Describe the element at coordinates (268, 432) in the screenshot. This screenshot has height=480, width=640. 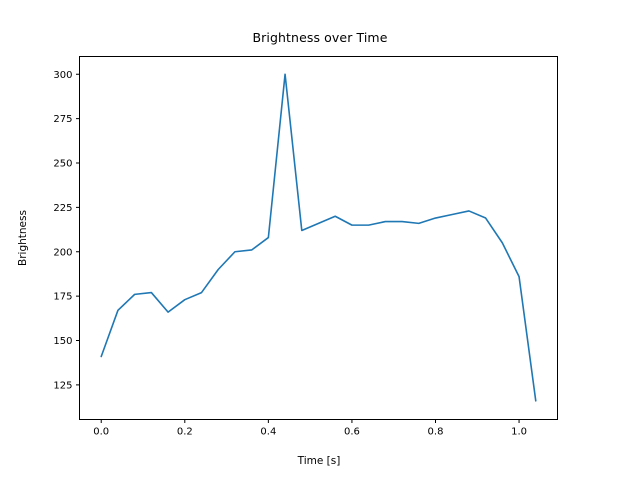
I see `x-tick-label: 0.4` at that location.